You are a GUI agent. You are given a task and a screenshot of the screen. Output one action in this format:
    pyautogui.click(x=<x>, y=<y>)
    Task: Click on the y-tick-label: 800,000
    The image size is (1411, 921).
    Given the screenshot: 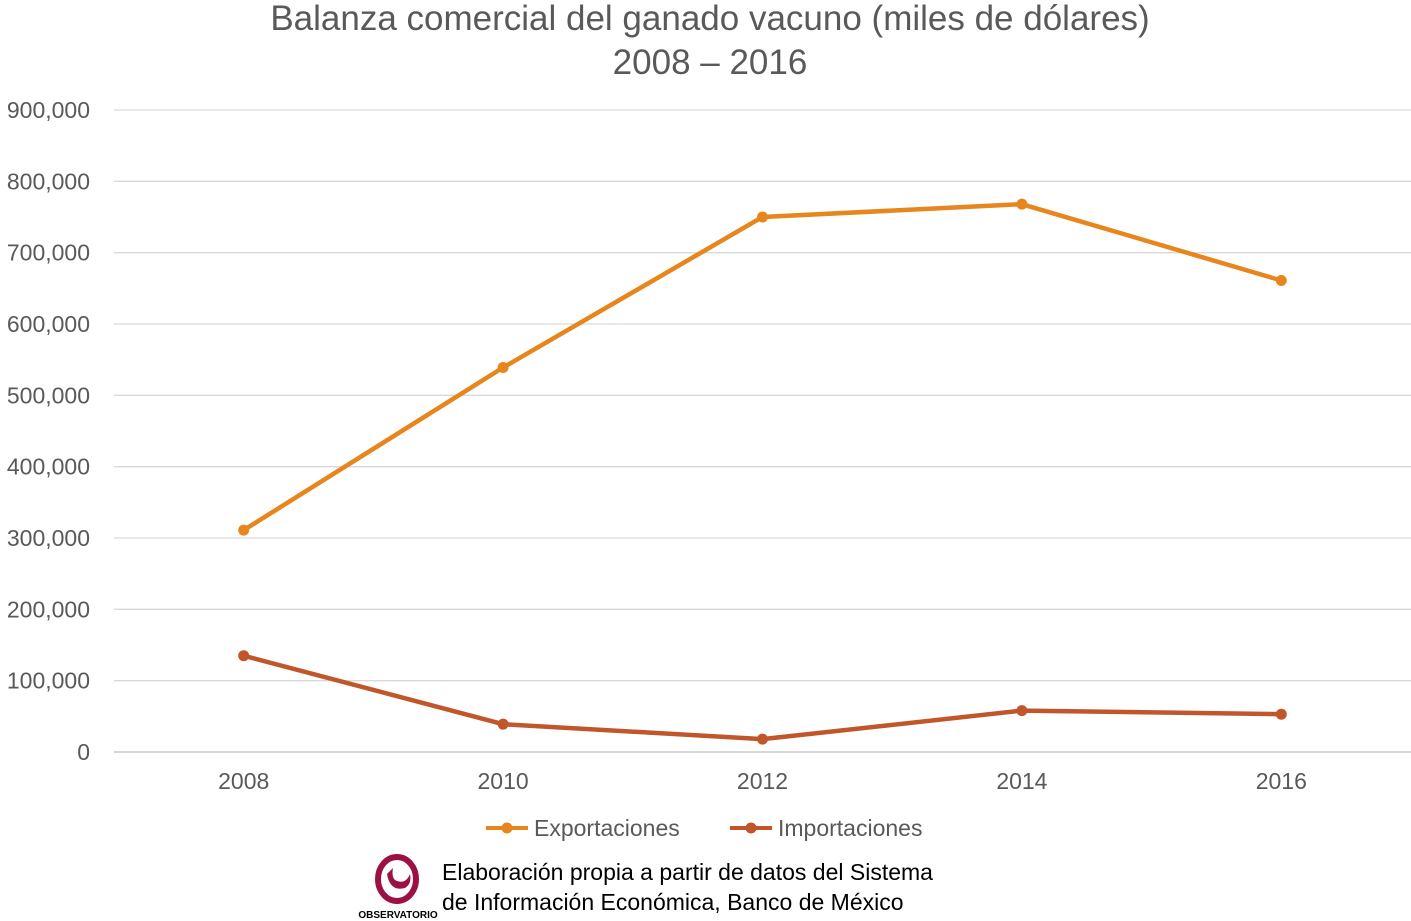 What is the action you would take?
    pyautogui.click(x=48, y=181)
    